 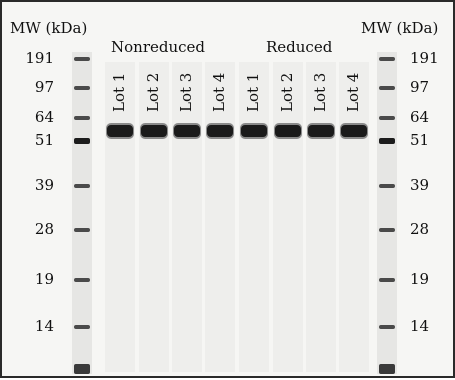 What do you see at coordinates (420, 326) in the screenshot?
I see `marker-label-right-14: 14` at bounding box center [420, 326].